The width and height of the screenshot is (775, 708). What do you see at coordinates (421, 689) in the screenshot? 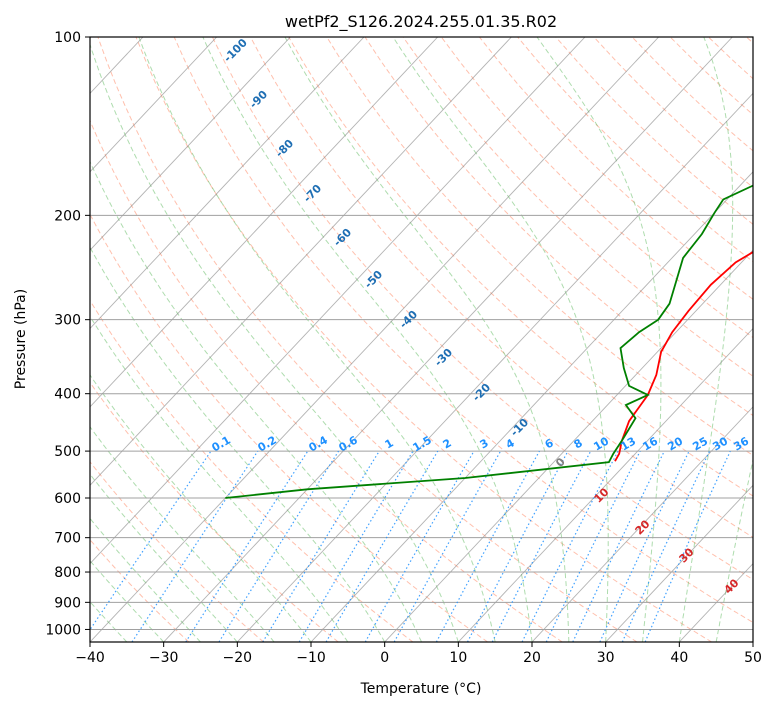
I see `x-axis-label: Temperature (°C)` at bounding box center [421, 689].